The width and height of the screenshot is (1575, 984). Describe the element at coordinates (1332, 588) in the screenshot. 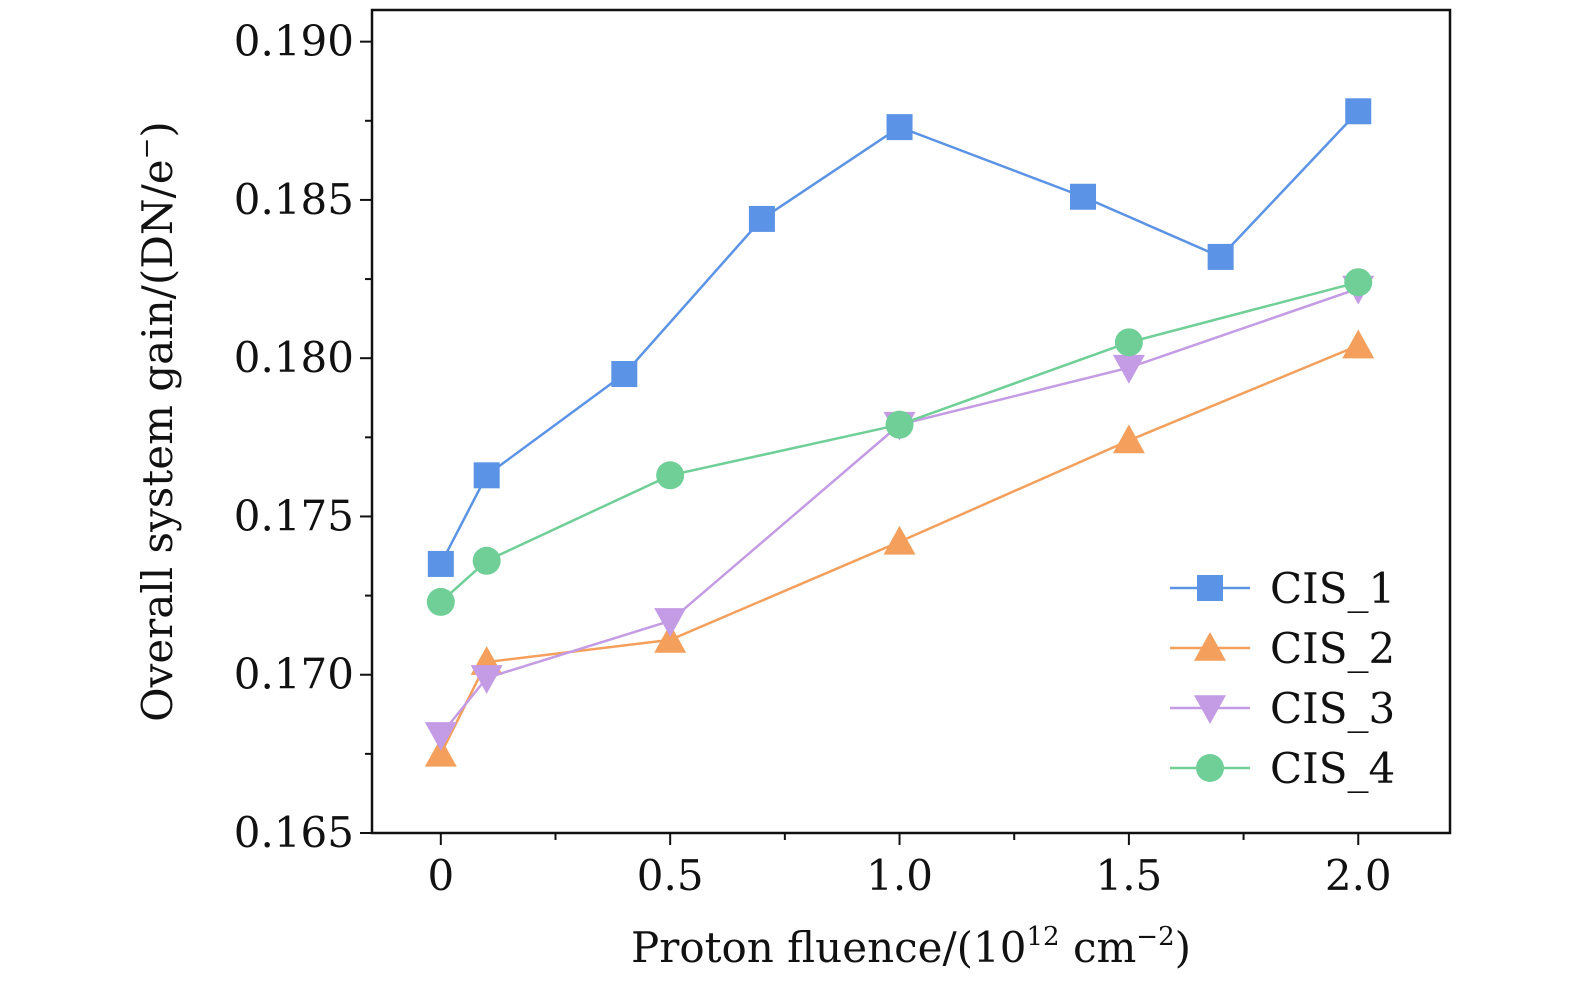

I see `legend-label: CIS_1` at that location.